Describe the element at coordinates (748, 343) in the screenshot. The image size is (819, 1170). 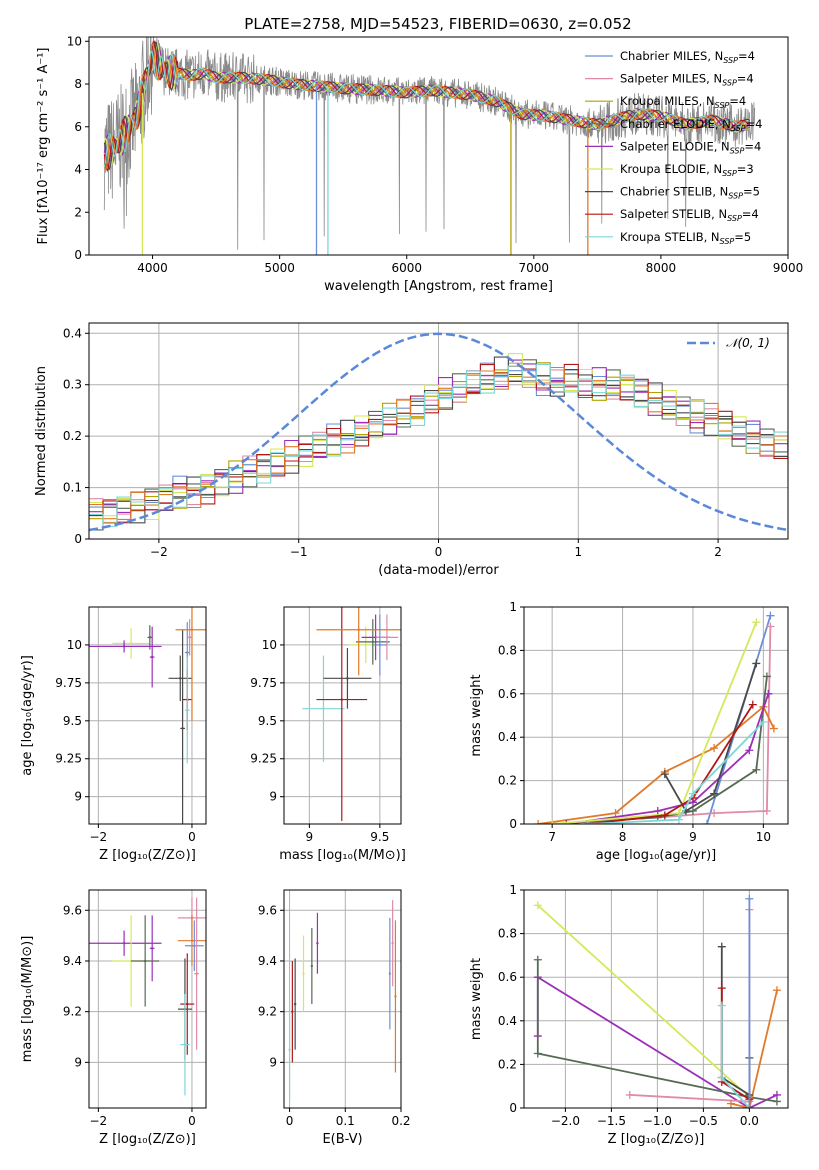
I see `legend-label: 𝒩(0, 1)` at that location.